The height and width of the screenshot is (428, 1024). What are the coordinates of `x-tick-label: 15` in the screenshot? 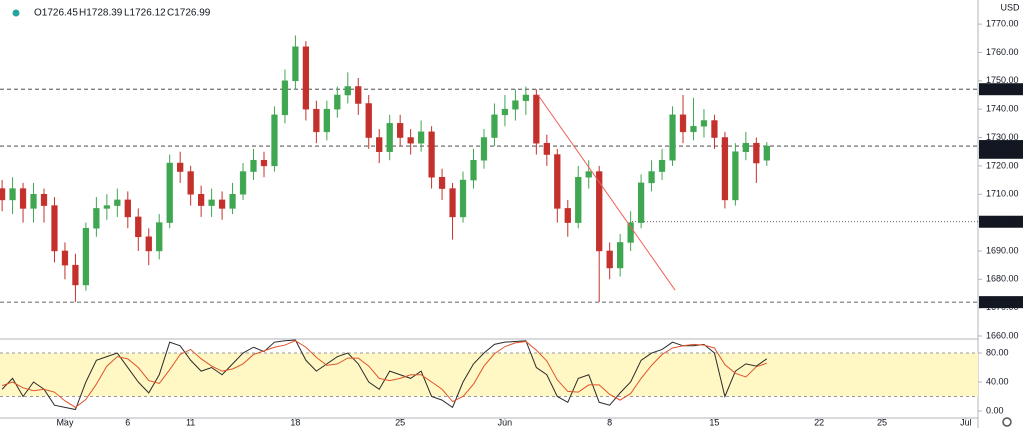 It's located at (714, 422).